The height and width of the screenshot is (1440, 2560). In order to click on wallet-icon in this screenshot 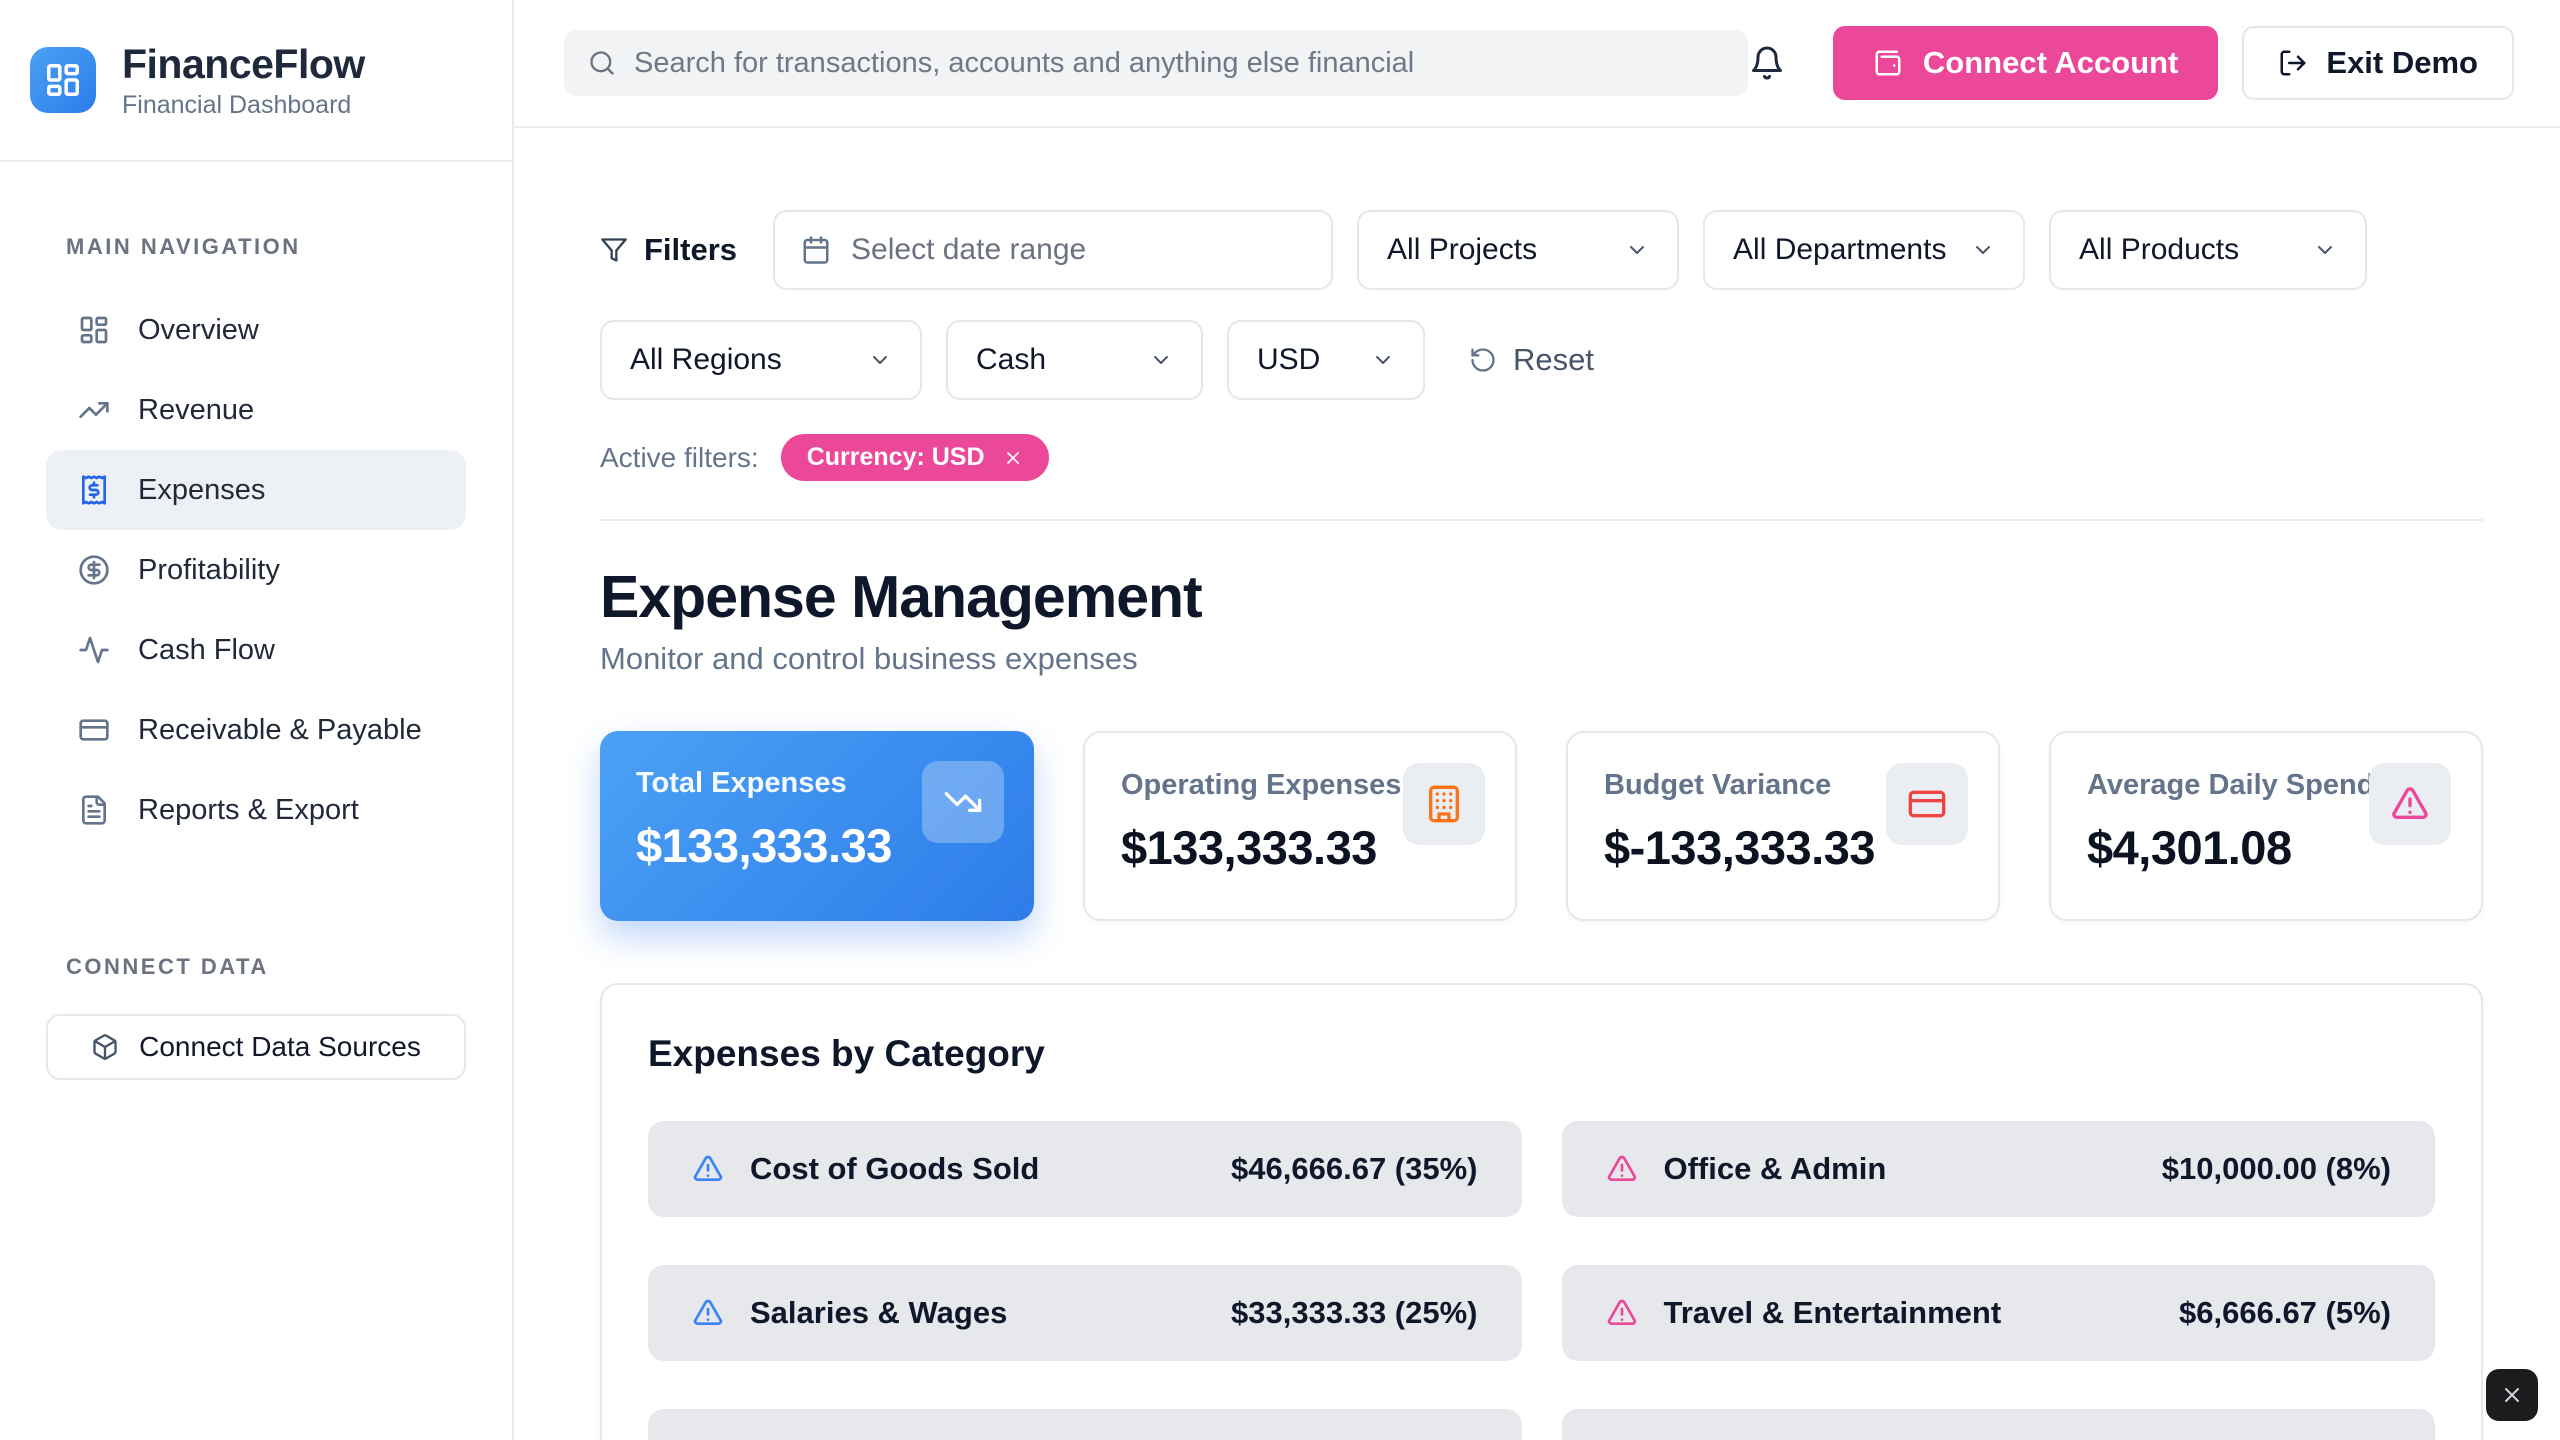, I will do `click(1888, 63)`.